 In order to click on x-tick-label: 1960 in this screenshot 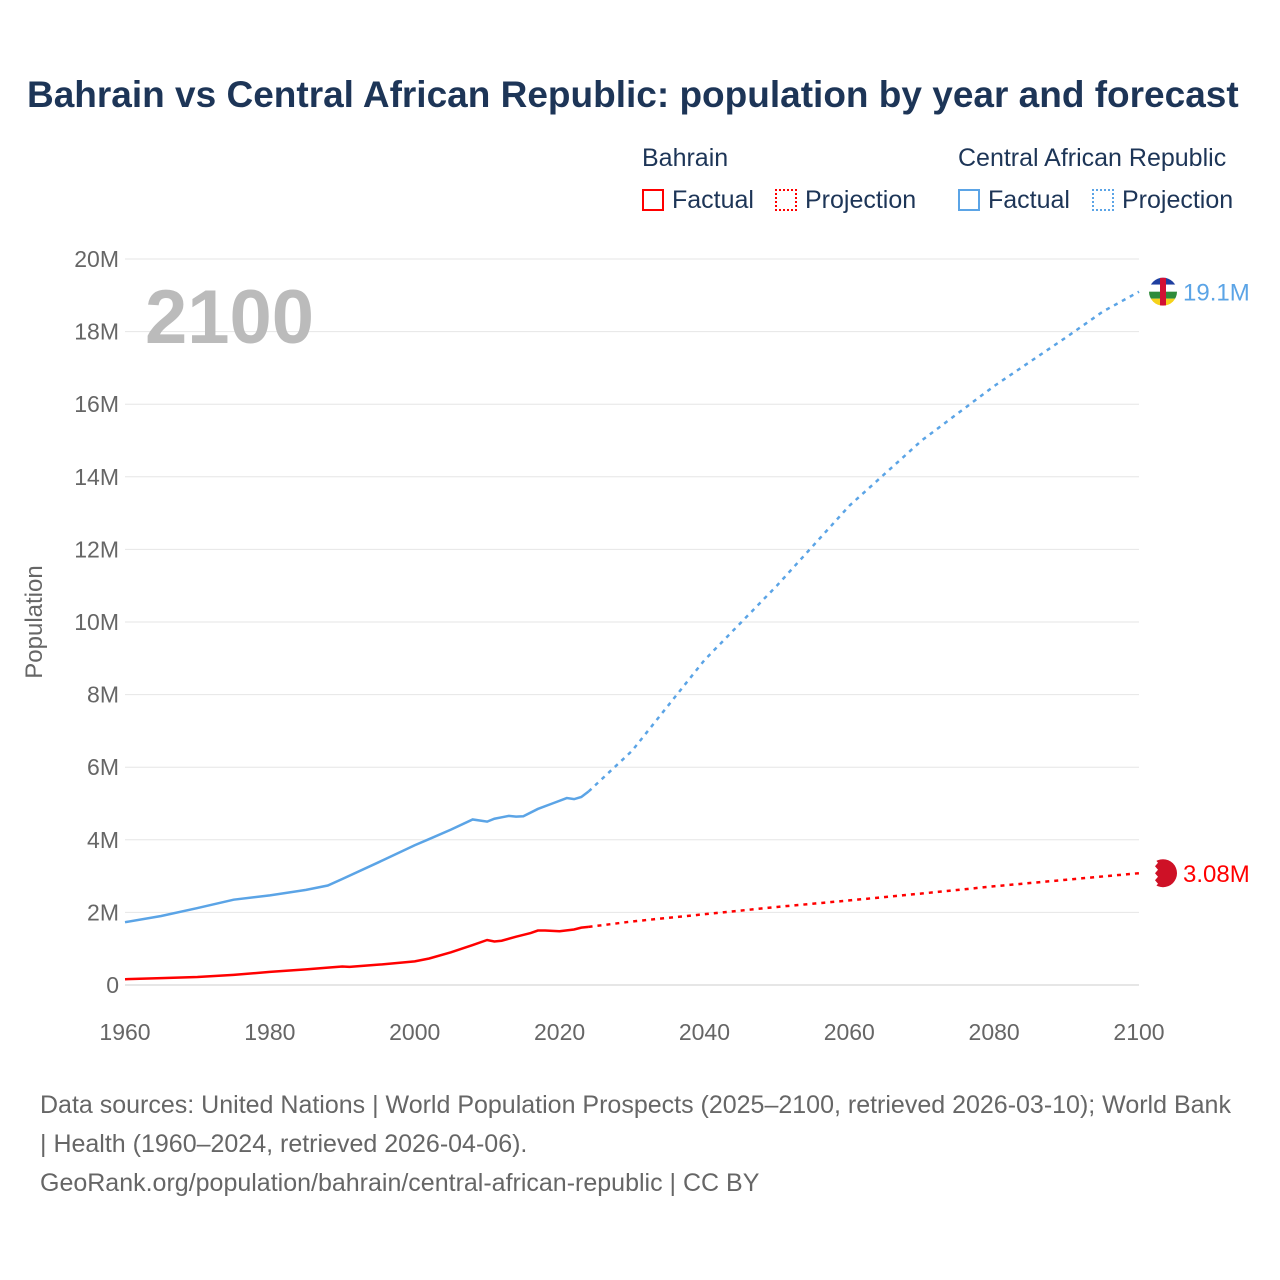, I will do `click(124, 1032)`.